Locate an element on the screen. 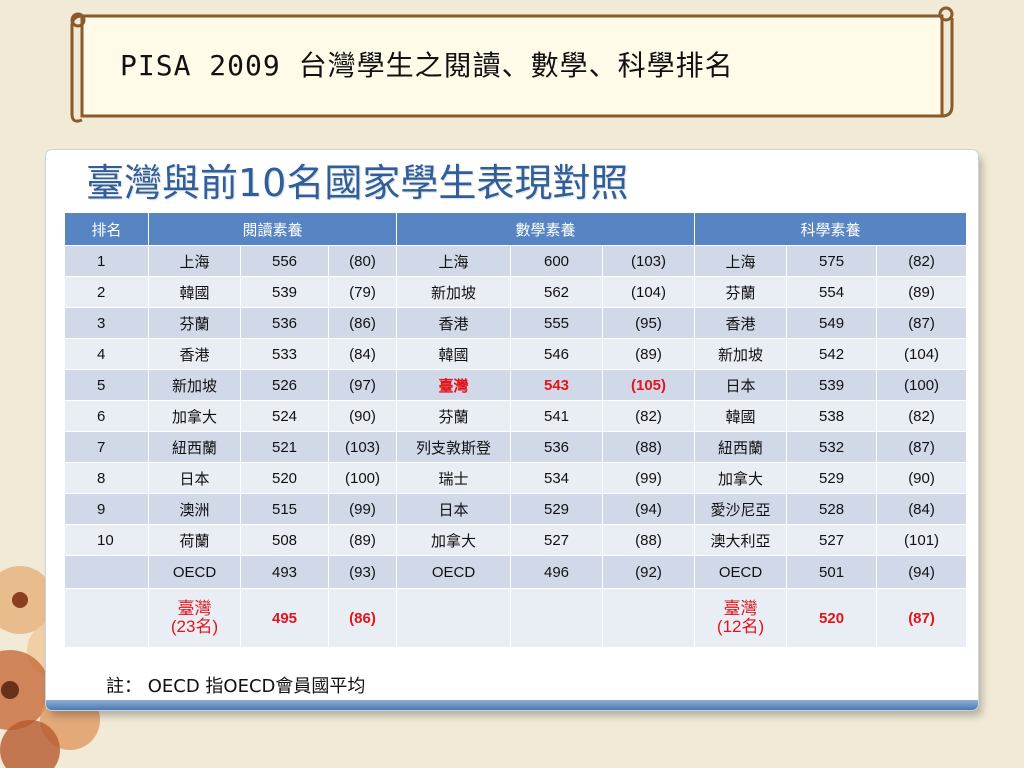 This screenshot has height=768, width=1024. table-row: 10 荷蘭 508 (89) 加拿大 527 (88) 澳大利亞 527 (101) is located at coordinates (516, 540).